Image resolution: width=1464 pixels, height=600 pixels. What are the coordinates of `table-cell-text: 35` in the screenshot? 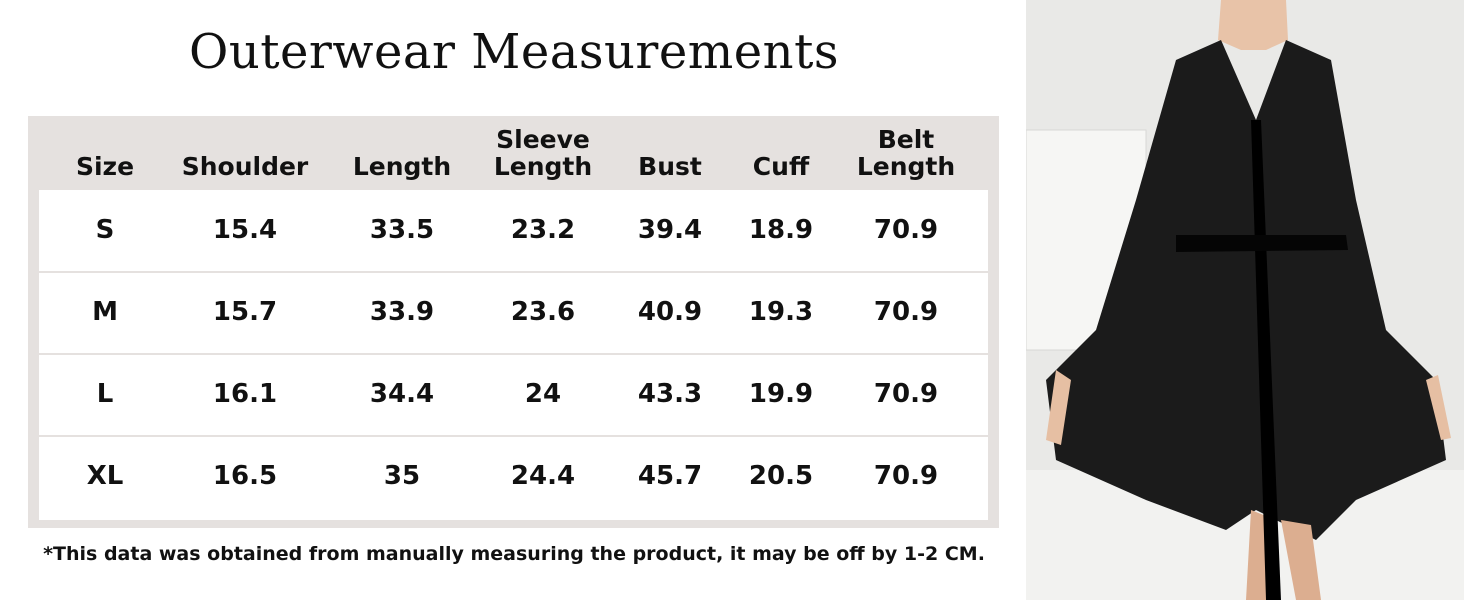 It's located at (402, 476).